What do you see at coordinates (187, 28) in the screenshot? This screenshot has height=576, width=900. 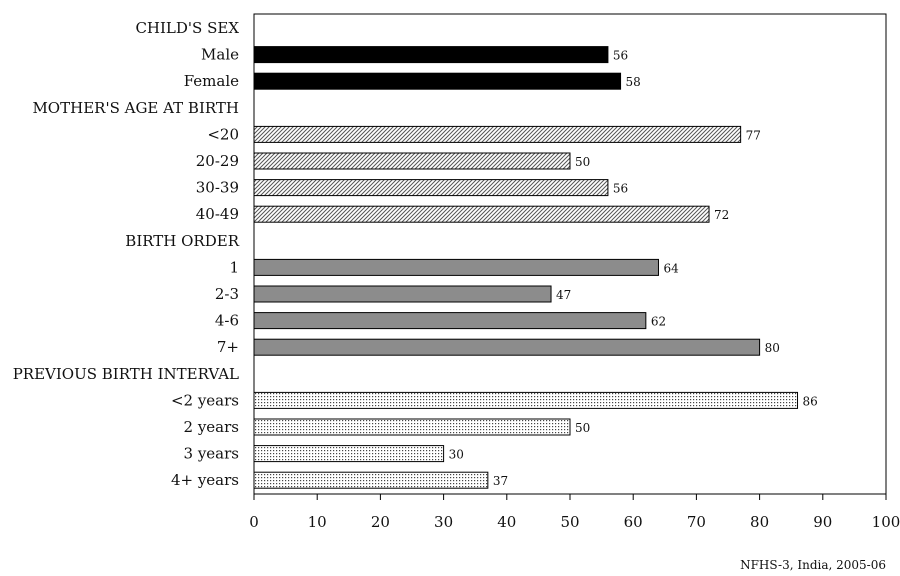 I see `group-heading: CHILD'S SEX` at bounding box center [187, 28].